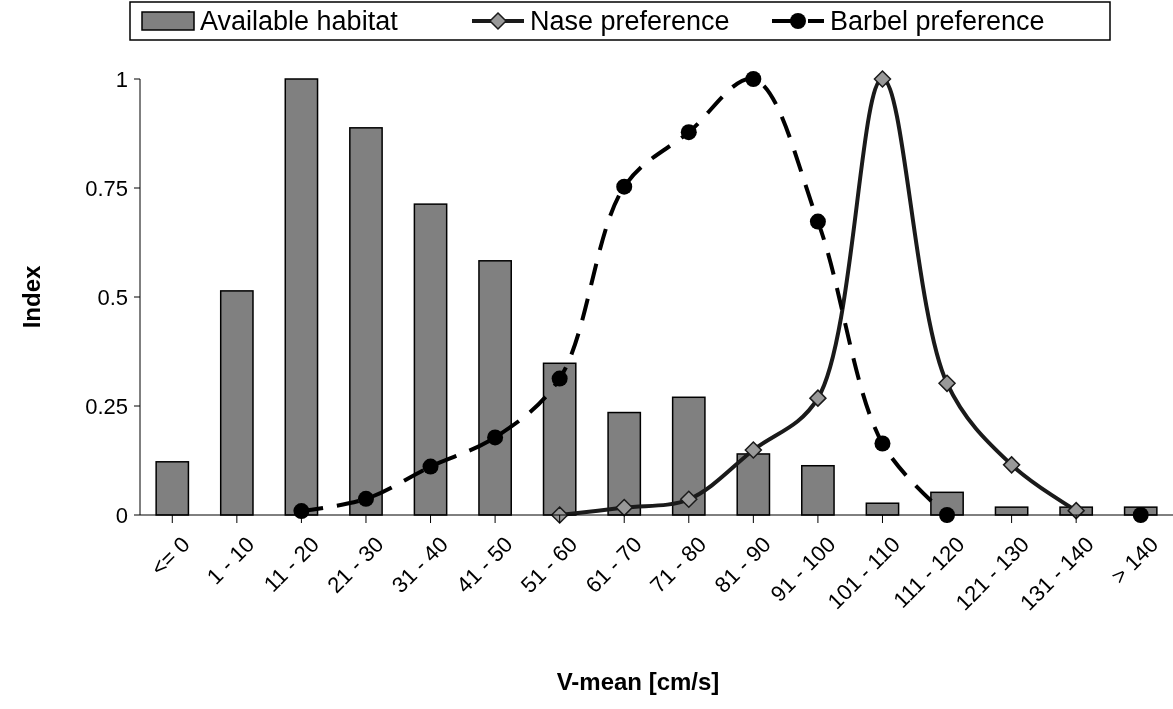  I want to click on x-tick-label: > 140, so click(1135, 560).